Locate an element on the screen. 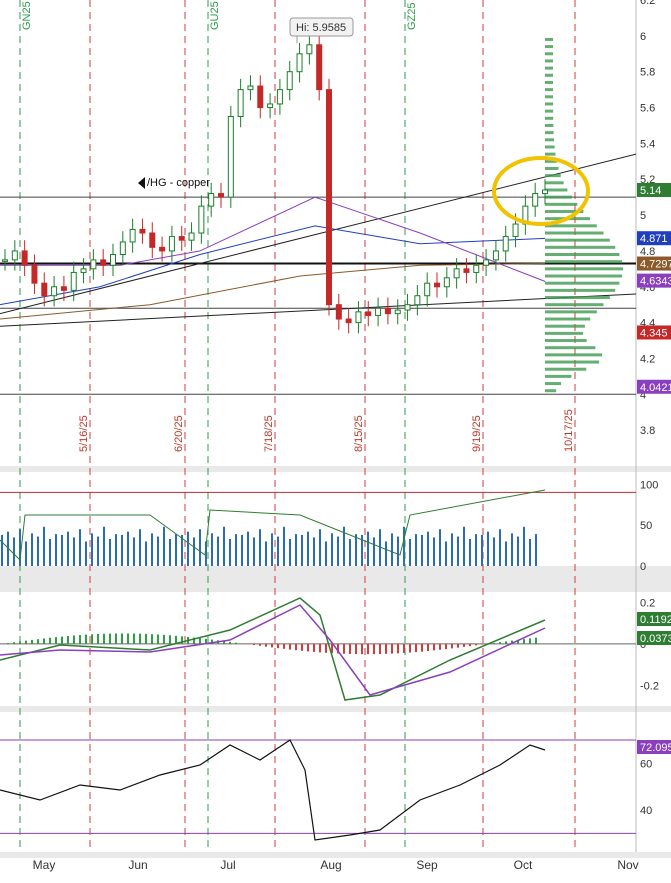  price-tick-label: 5.4 is located at coordinates (647, 144).